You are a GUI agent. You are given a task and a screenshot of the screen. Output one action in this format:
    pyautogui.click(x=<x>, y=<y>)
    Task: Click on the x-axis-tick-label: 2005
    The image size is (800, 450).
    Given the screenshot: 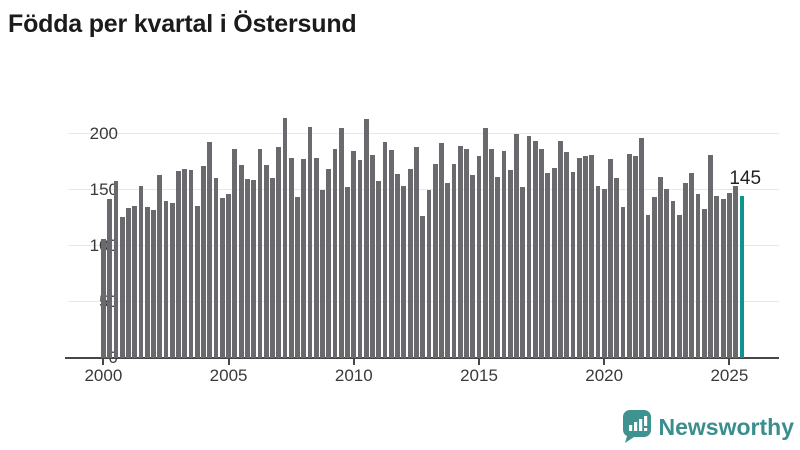 What is the action you would take?
    pyautogui.click(x=228, y=375)
    